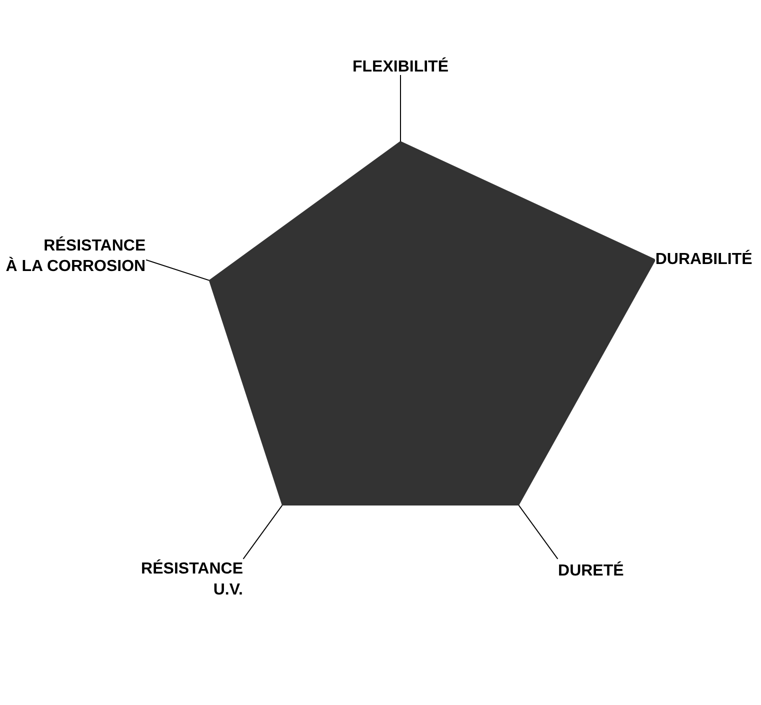 This screenshot has height=705, width=761. Describe the element at coordinates (591, 570) in the screenshot. I see `spoke-label: DURETÉ` at that location.